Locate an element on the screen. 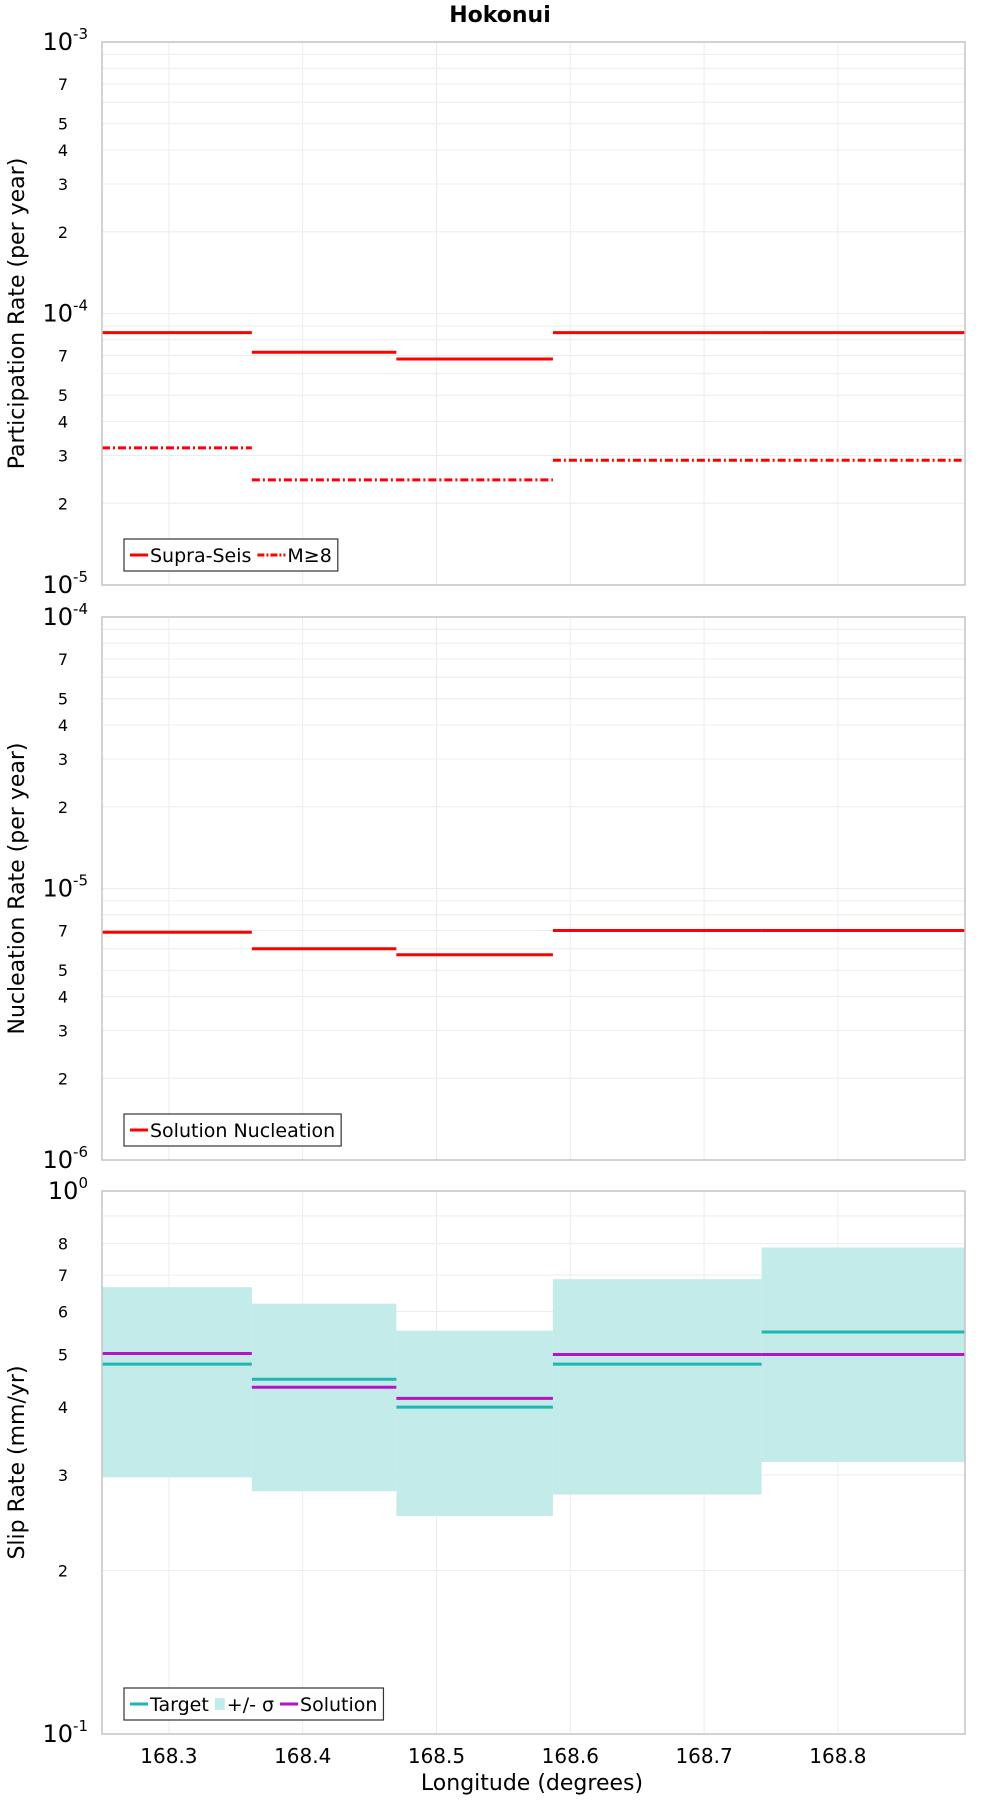 The image size is (1000, 1800). y-axis-label: Nucleation Rate (per year) is located at coordinates (17, 889).